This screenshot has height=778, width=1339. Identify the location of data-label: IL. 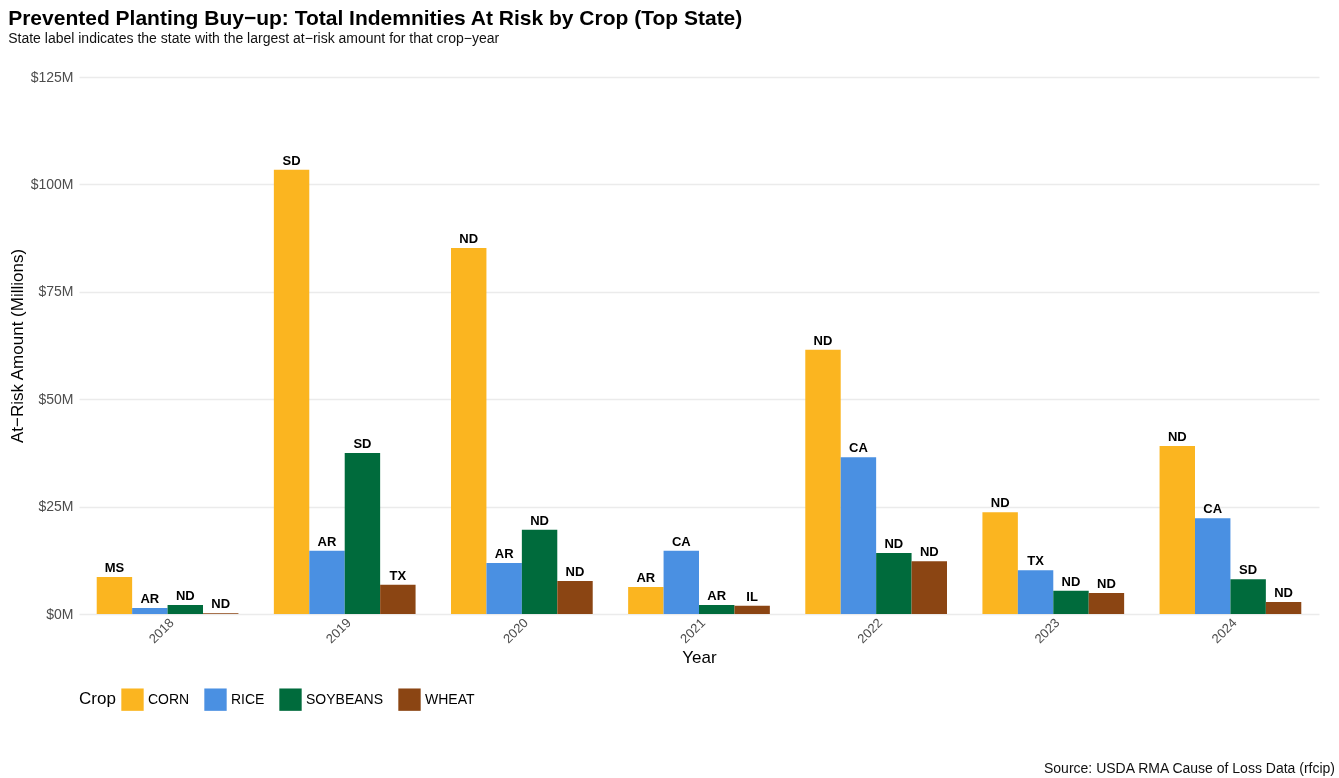
(752, 596).